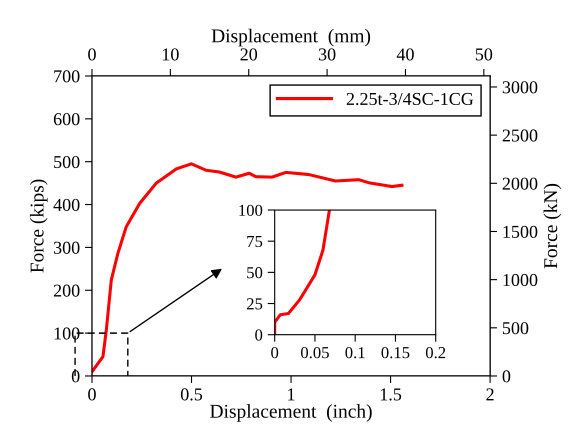 This screenshot has width=580, height=440. Describe the element at coordinates (506, 376) in the screenshot. I see `y2-tick-label: 0` at that location.